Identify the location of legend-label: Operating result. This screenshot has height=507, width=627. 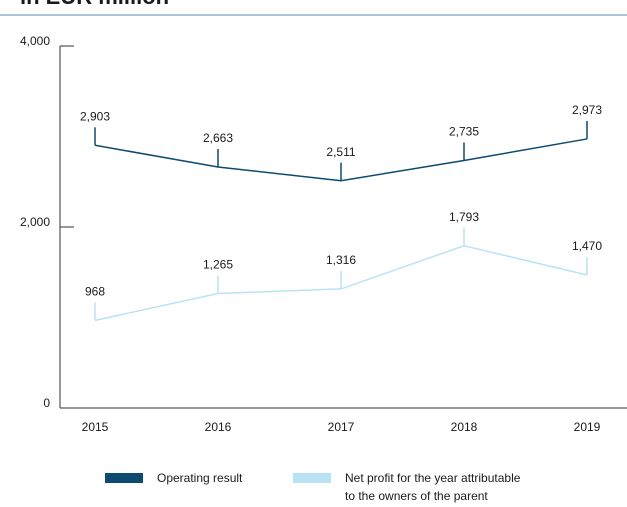
(200, 478).